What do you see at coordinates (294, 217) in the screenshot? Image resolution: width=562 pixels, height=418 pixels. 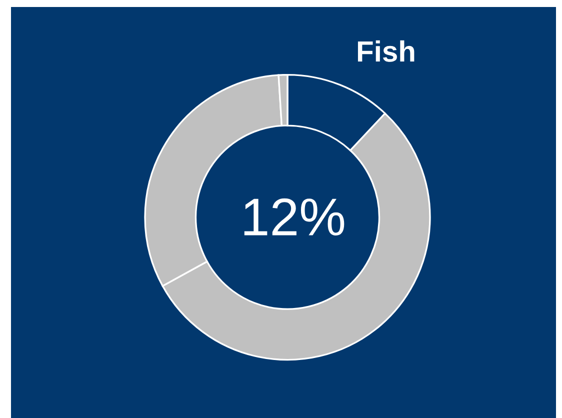 I see `text: 12%` at bounding box center [294, 217].